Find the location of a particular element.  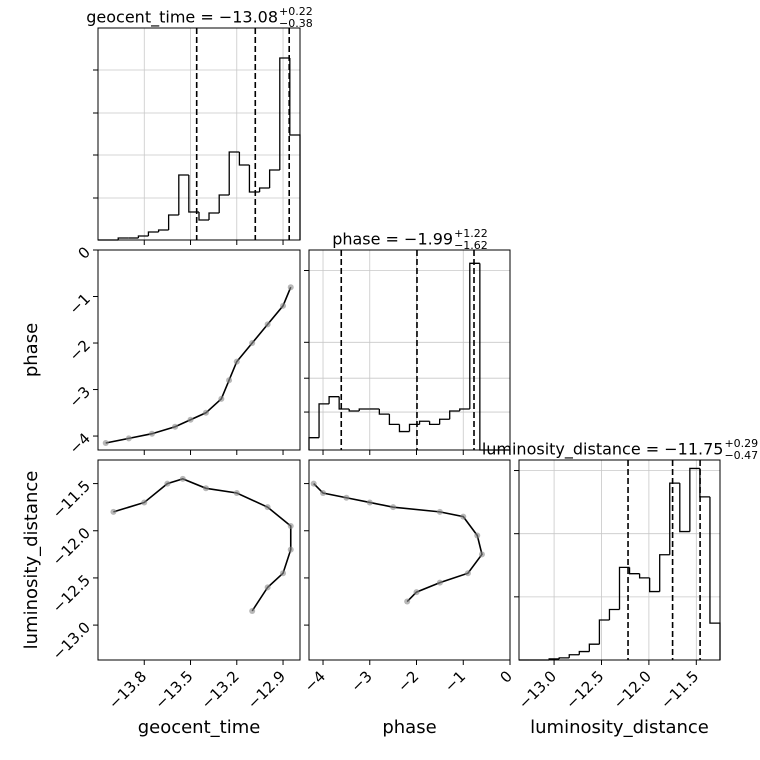

y-tick-label: −3 is located at coordinates (80, 397).